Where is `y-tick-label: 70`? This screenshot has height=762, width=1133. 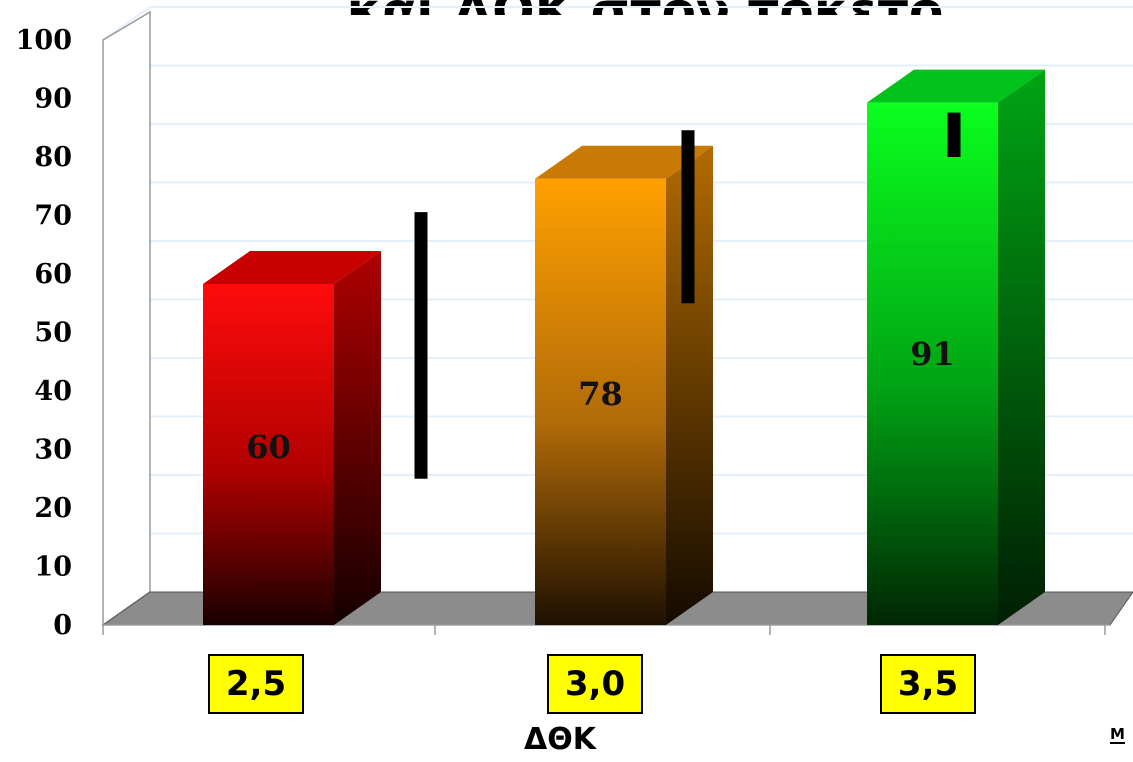 y-tick-label: 70 is located at coordinates (53, 216).